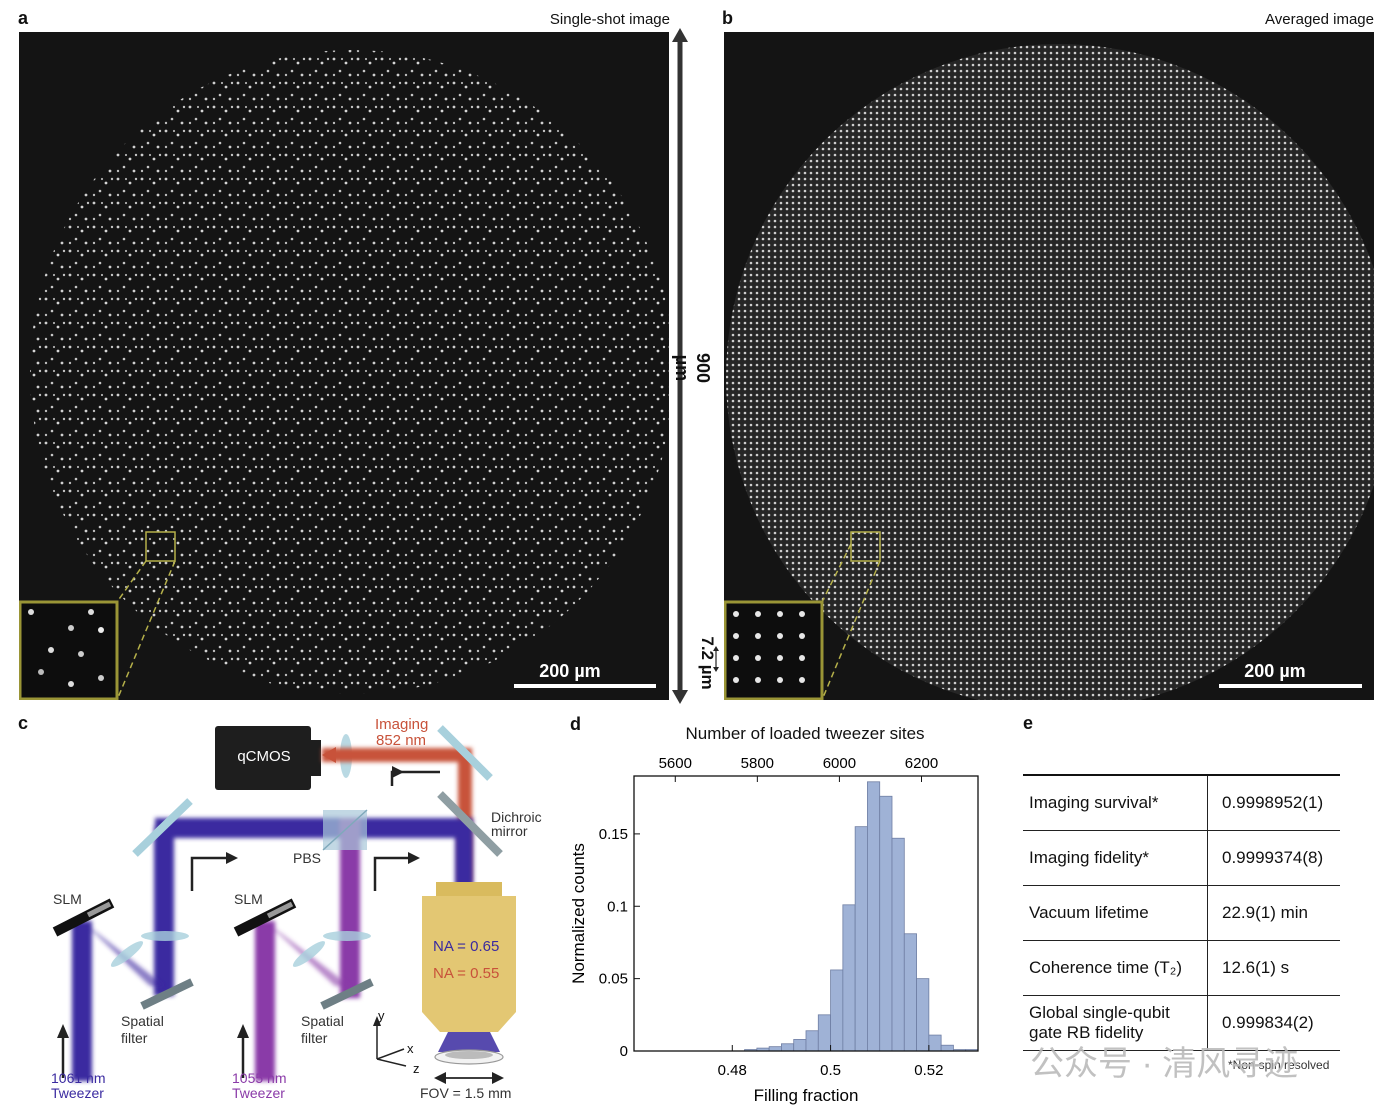  What do you see at coordinates (806, 1095) in the screenshot?
I see `x-axis-label: Filling fraction` at bounding box center [806, 1095].